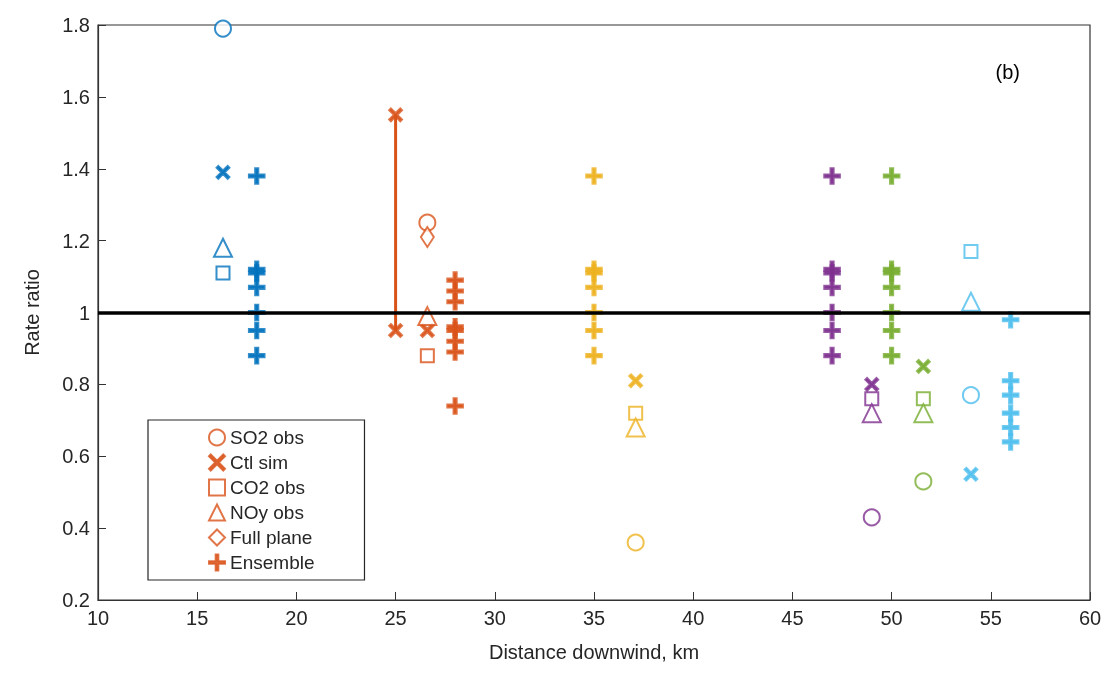 This screenshot has width=1110, height=688. What do you see at coordinates (395, 618) in the screenshot?
I see `x-tick-label: 25` at bounding box center [395, 618].